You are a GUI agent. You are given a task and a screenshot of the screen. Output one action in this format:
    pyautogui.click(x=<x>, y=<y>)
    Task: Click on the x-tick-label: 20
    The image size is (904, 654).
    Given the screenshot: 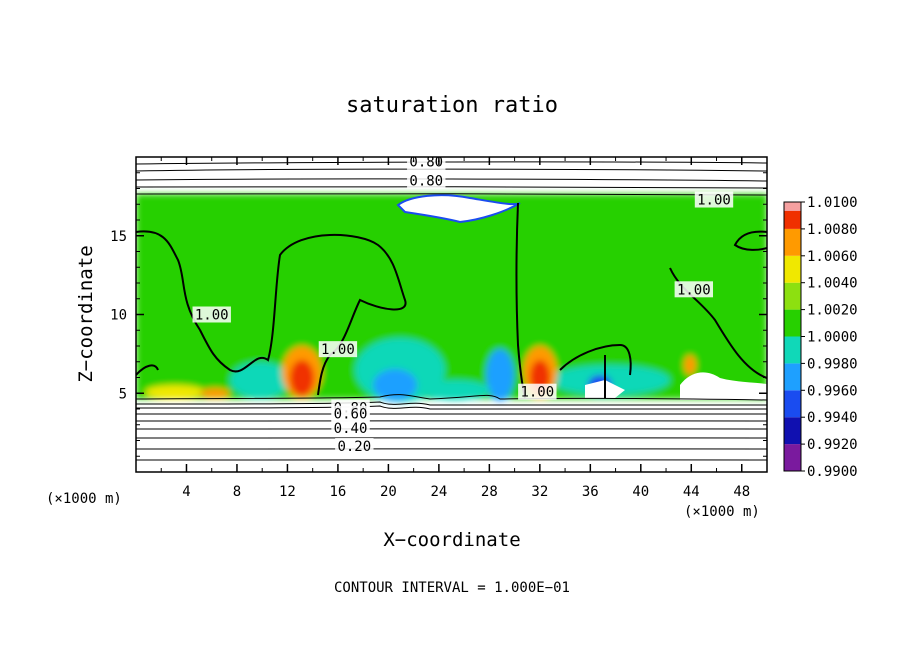 What is the action you would take?
    pyautogui.click(x=388, y=492)
    